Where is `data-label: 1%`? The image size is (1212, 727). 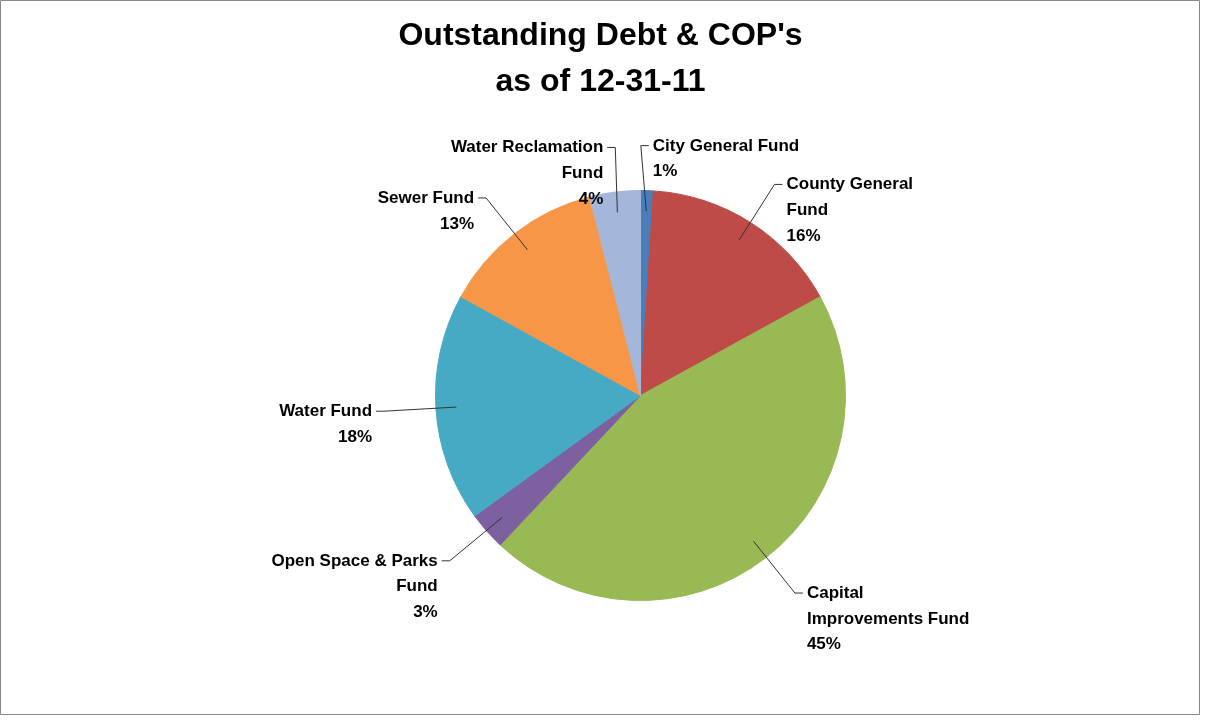 data-label: 1% is located at coordinates (665, 171).